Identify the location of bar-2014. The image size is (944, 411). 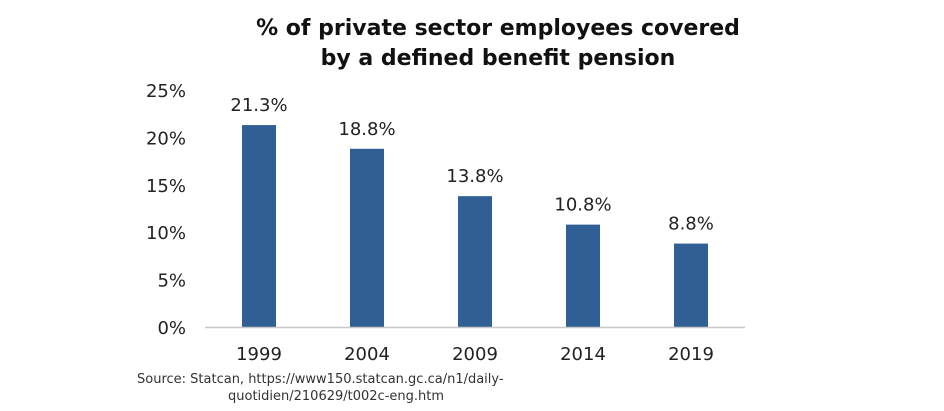
(583, 275).